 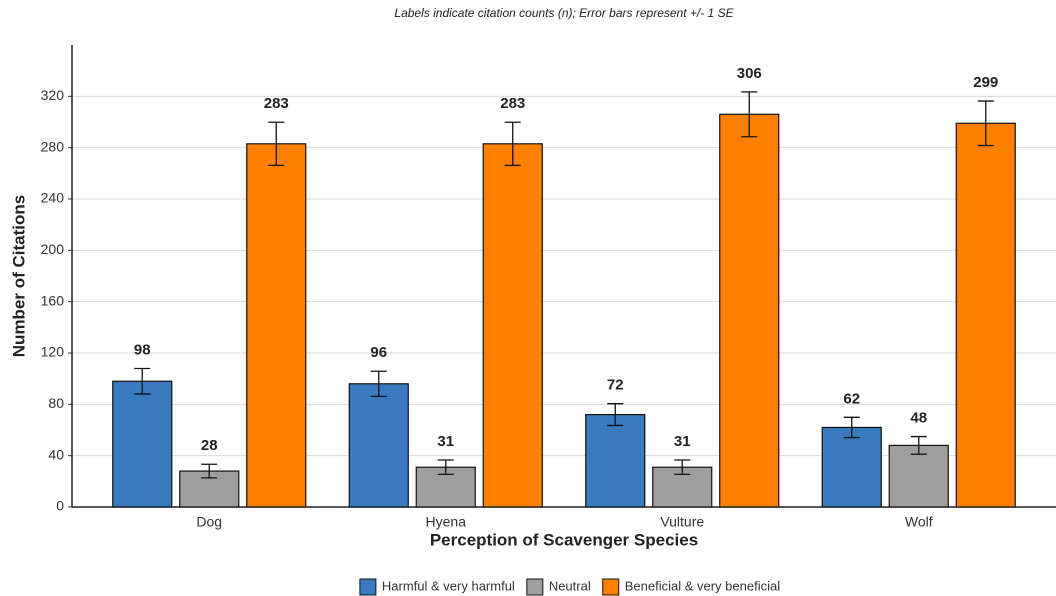 I want to click on legend-label: Harmful & very harmful, so click(x=448, y=585).